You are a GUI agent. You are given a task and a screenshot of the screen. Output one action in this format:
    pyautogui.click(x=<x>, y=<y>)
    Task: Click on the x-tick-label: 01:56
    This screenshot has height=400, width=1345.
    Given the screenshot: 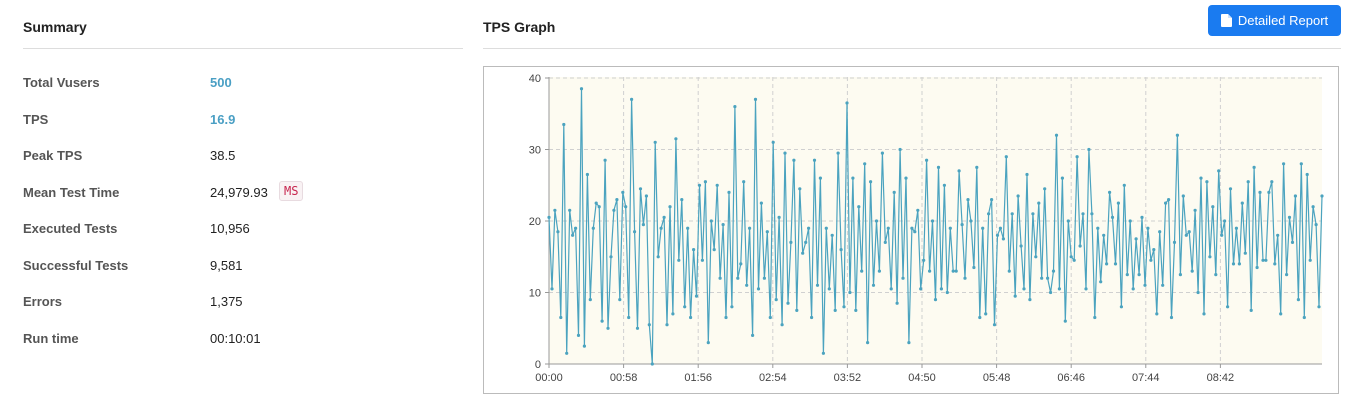 What is the action you would take?
    pyautogui.click(x=698, y=378)
    